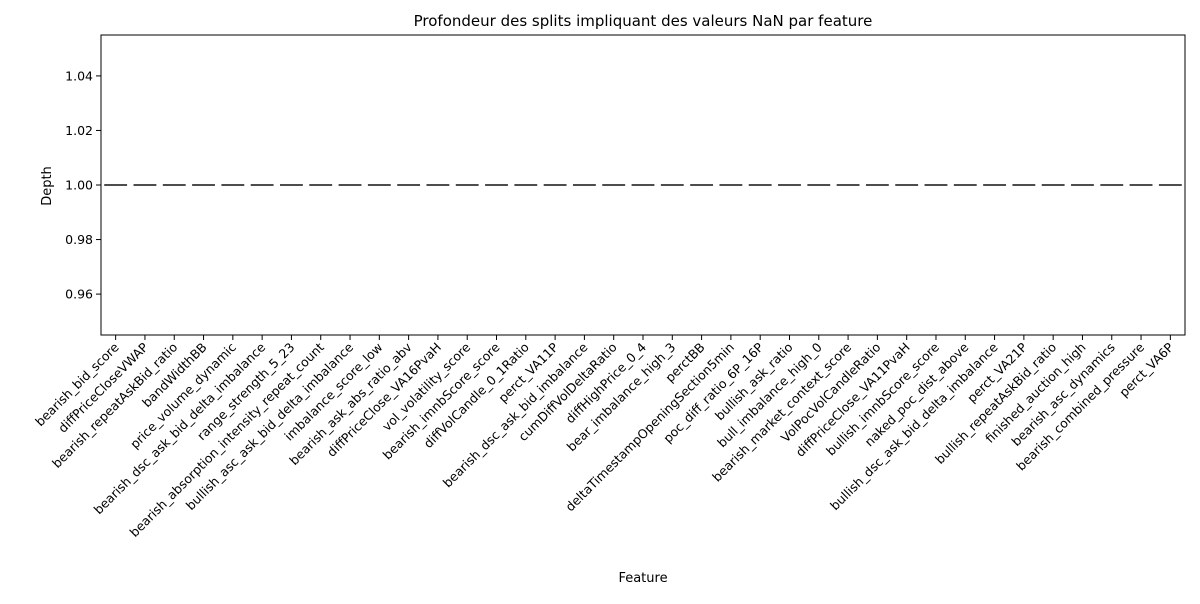  Describe the element at coordinates (79, 75) in the screenshot. I see `y-tick-label: 1.04` at that location.